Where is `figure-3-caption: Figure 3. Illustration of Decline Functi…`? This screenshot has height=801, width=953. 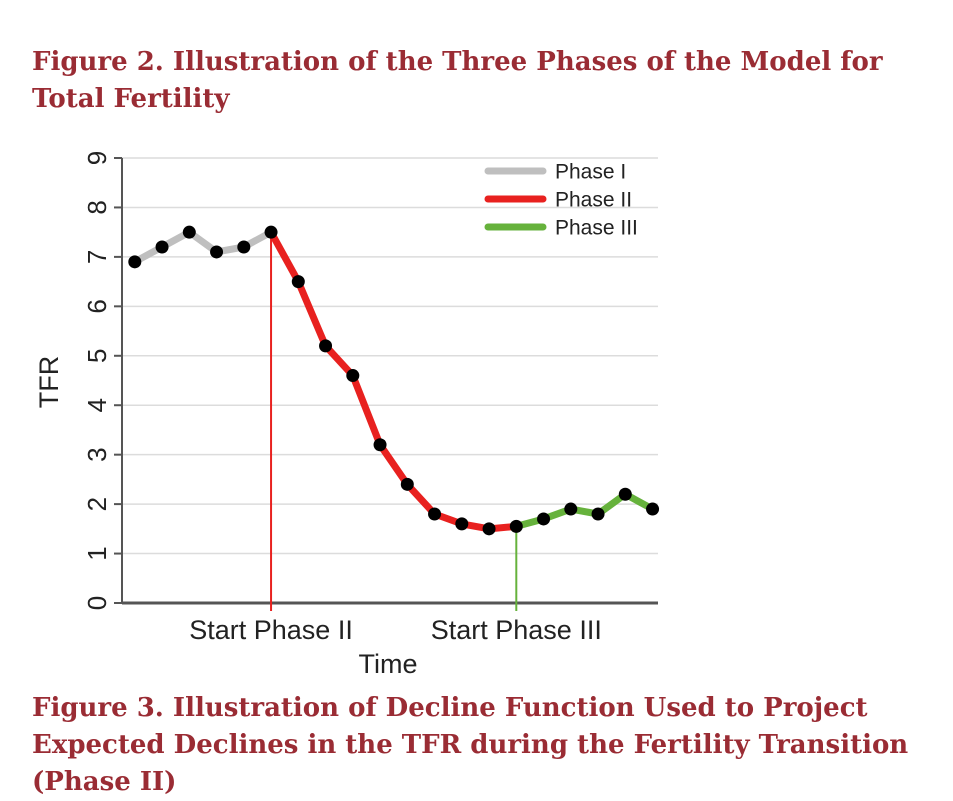
figure-3-caption: Figure 3. Illustration of Decline Functi… is located at coordinates (470, 745).